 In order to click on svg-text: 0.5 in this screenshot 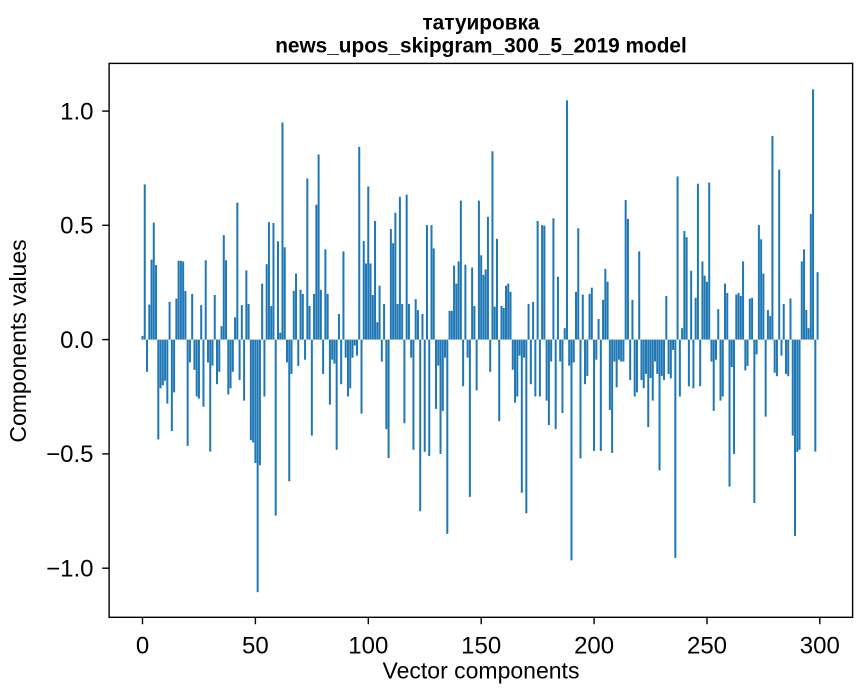, I will do `click(76, 226)`.